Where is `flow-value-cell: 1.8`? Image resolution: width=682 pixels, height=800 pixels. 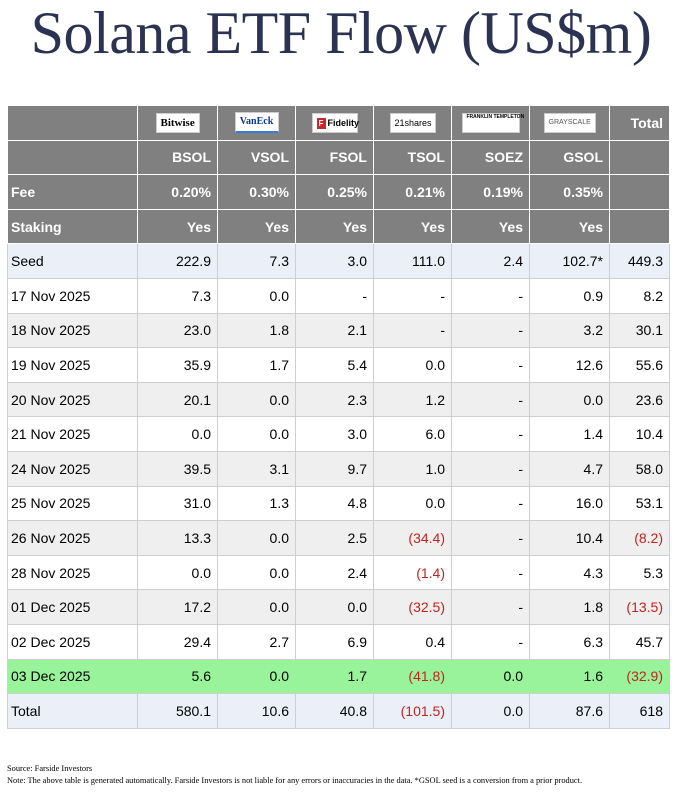
flow-value-cell: 1.8 is located at coordinates (569, 607).